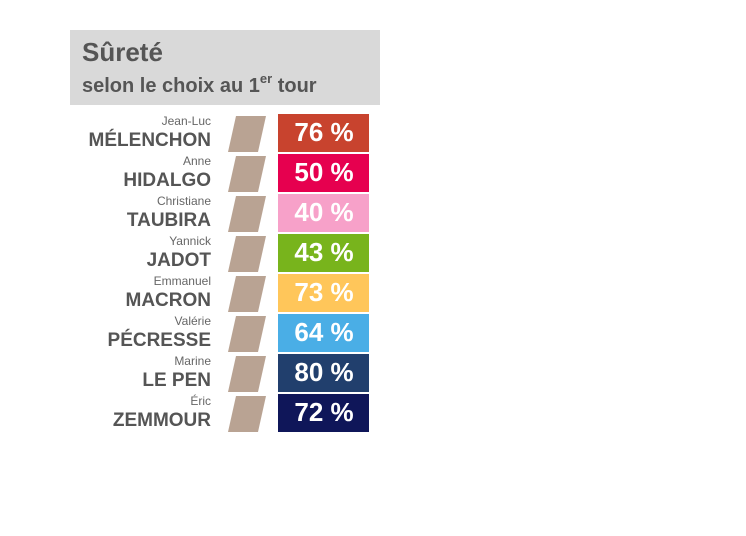 The height and width of the screenshot is (536, 746). Describe the element at coordinates (150, 140) in the screenshot. I see `last-name: MÉLENCHON` at that location.